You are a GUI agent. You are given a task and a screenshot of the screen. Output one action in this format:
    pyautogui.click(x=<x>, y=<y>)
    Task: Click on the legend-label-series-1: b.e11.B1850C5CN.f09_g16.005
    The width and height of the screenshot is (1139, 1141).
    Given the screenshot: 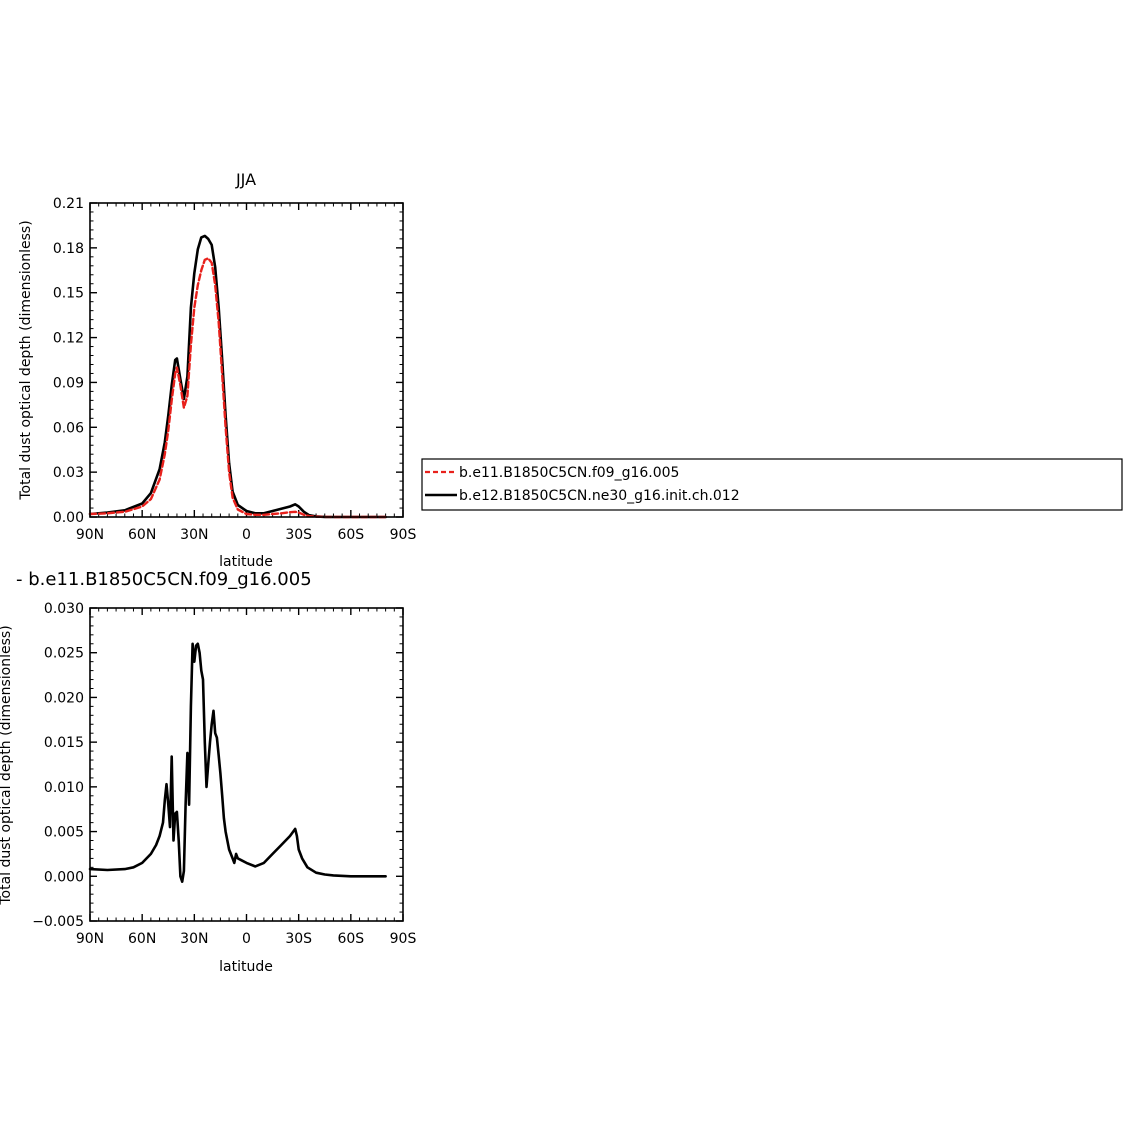 What is the action you would take?
    pyautogui.click(x=569, y=473)
    